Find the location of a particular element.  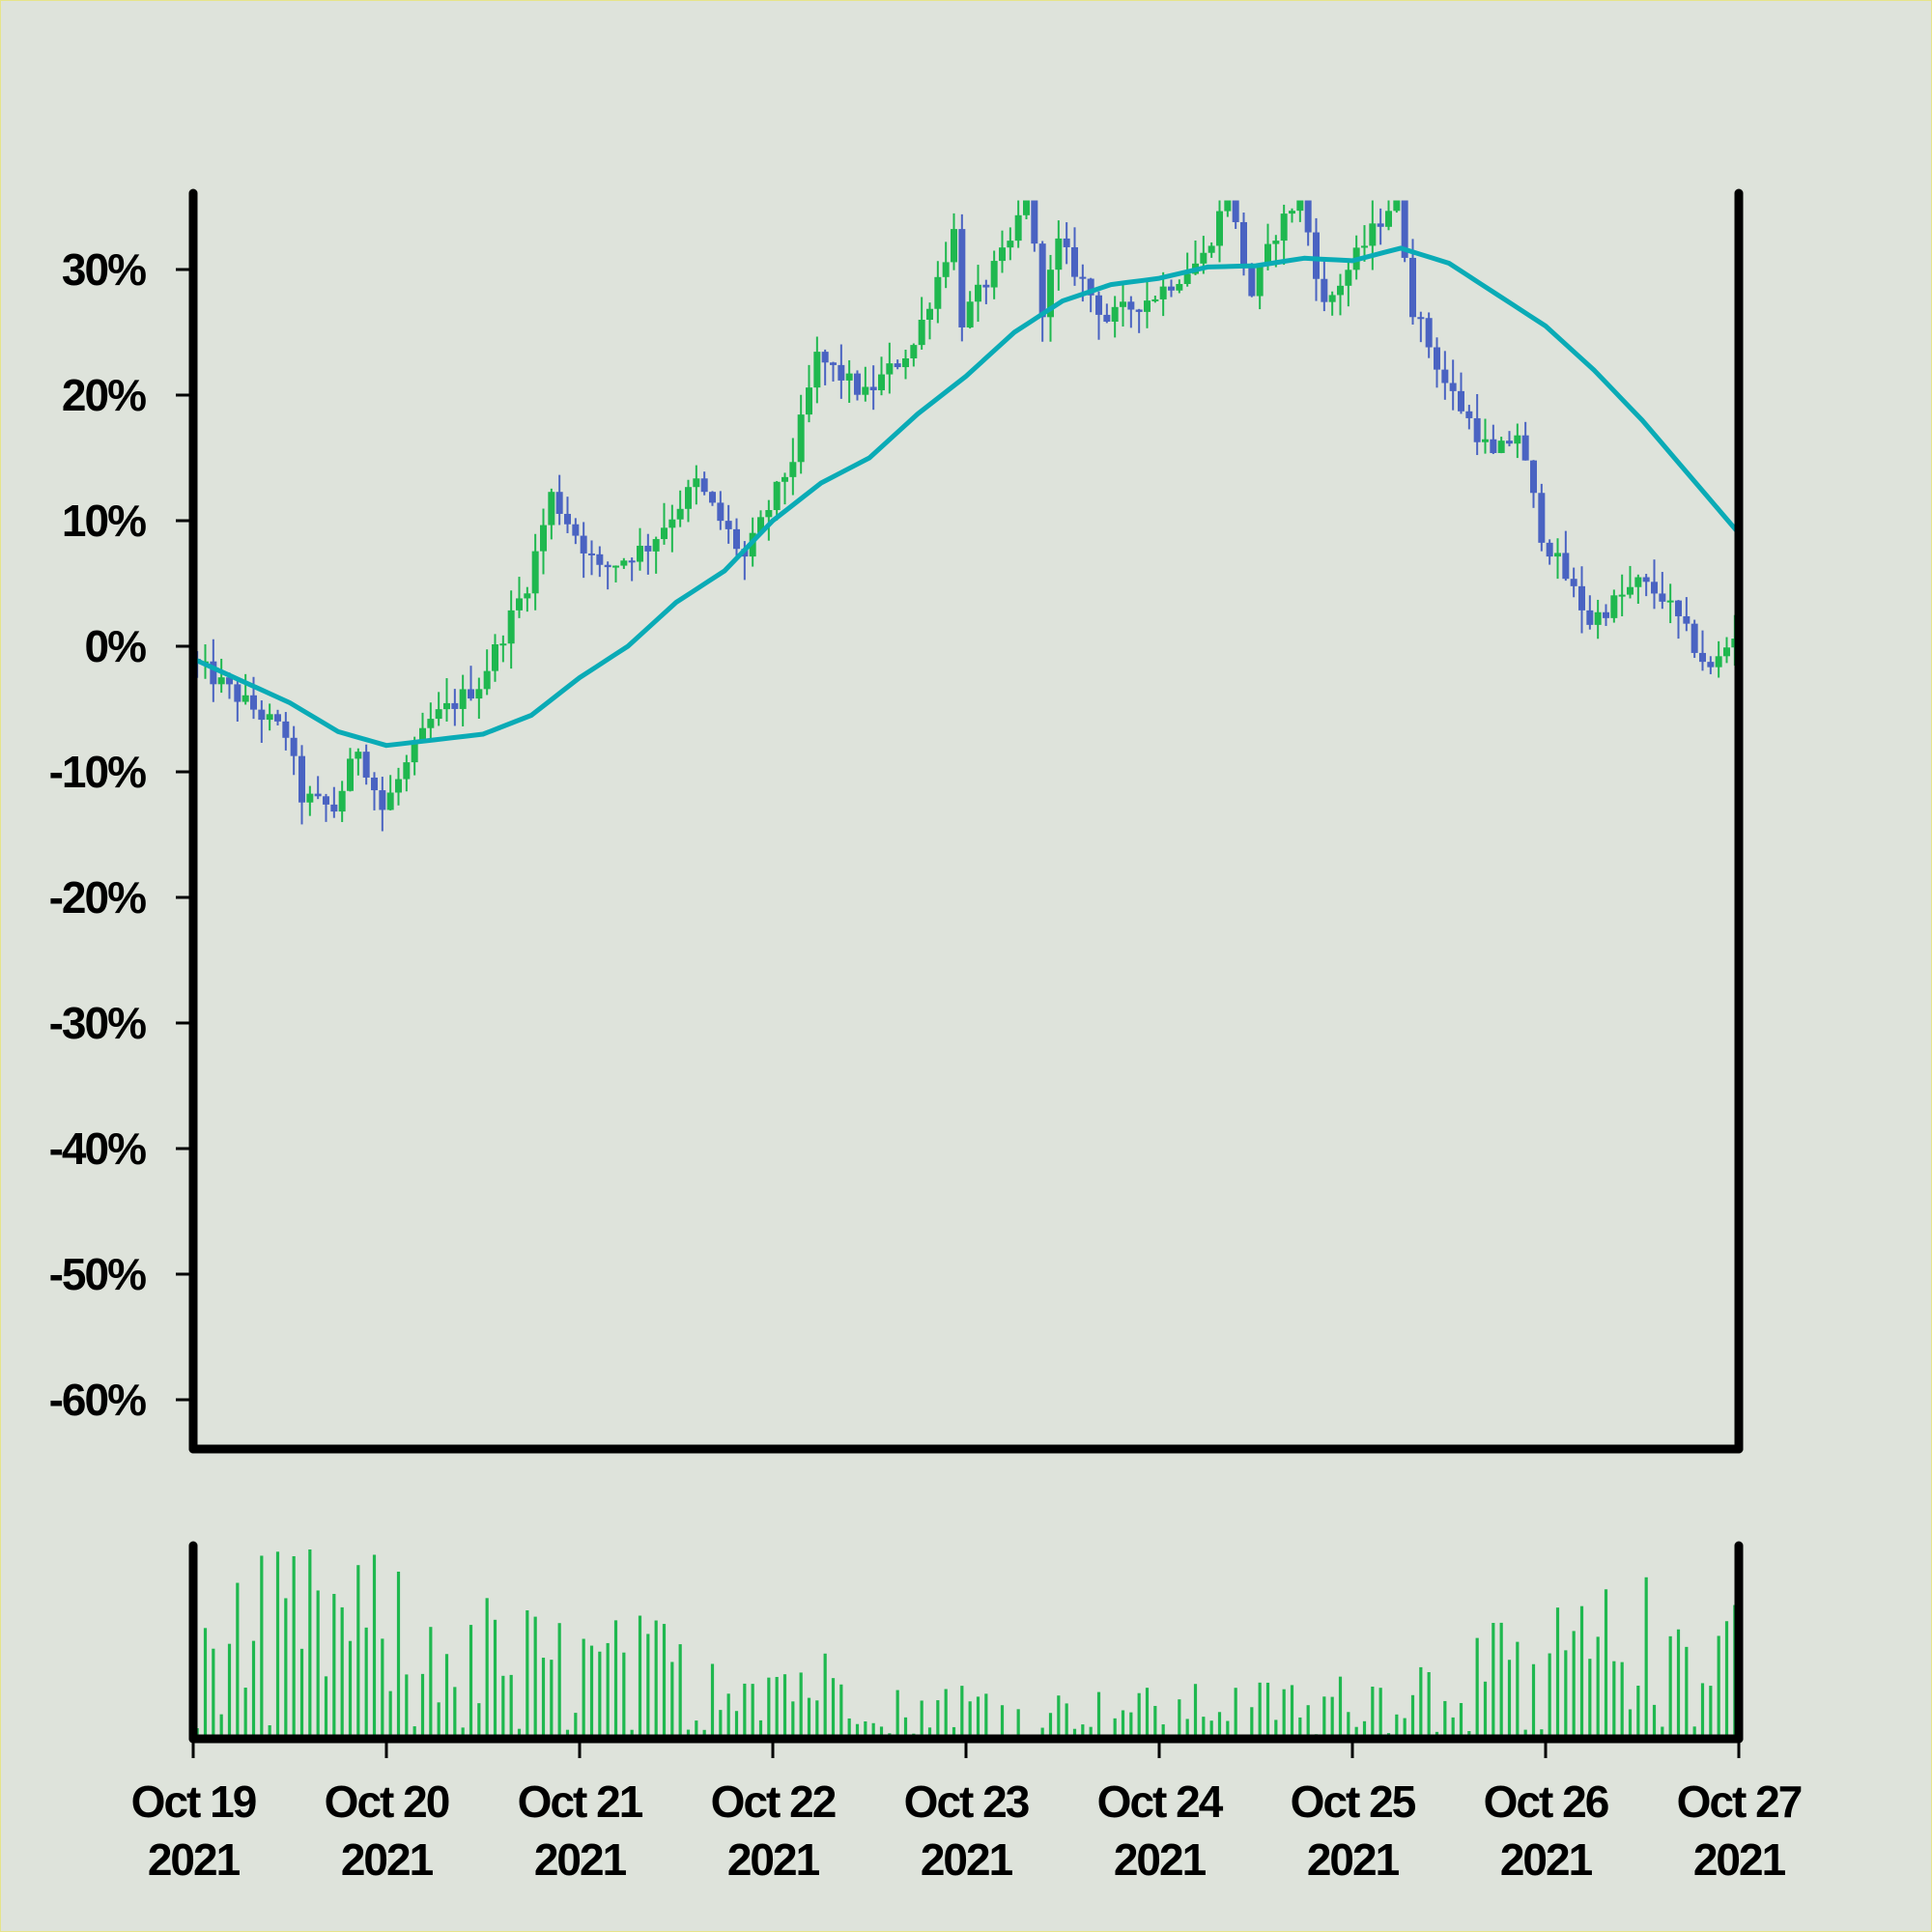

y-tick-label: -50% is located at coordinates (97, 1274).